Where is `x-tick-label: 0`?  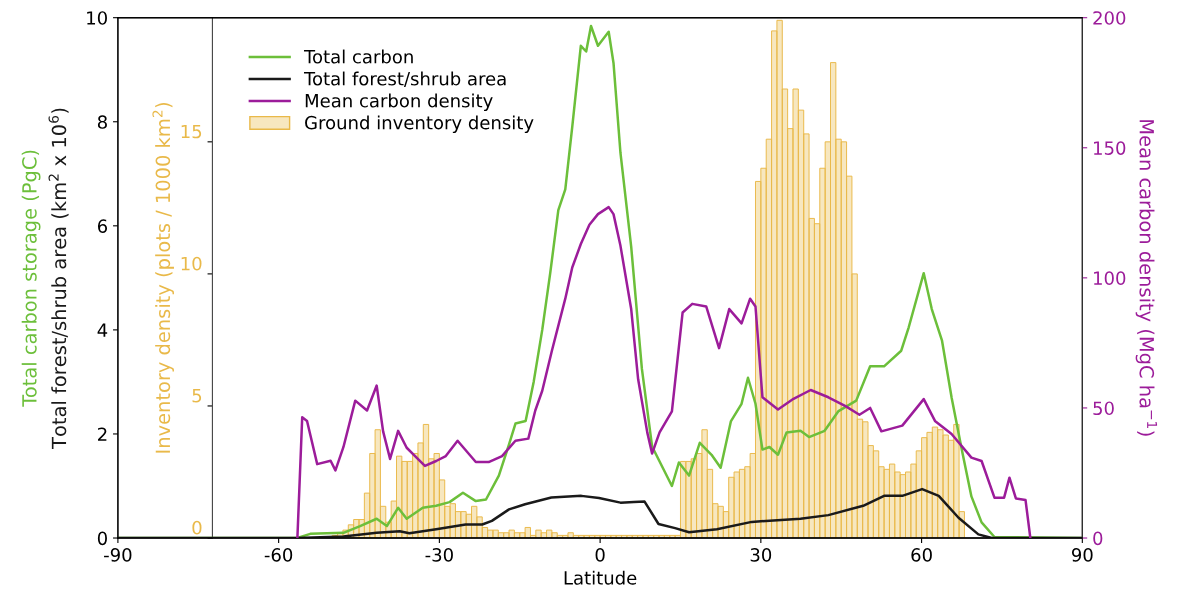
x-tick-label: 0 is located at coordinates (600, 555).